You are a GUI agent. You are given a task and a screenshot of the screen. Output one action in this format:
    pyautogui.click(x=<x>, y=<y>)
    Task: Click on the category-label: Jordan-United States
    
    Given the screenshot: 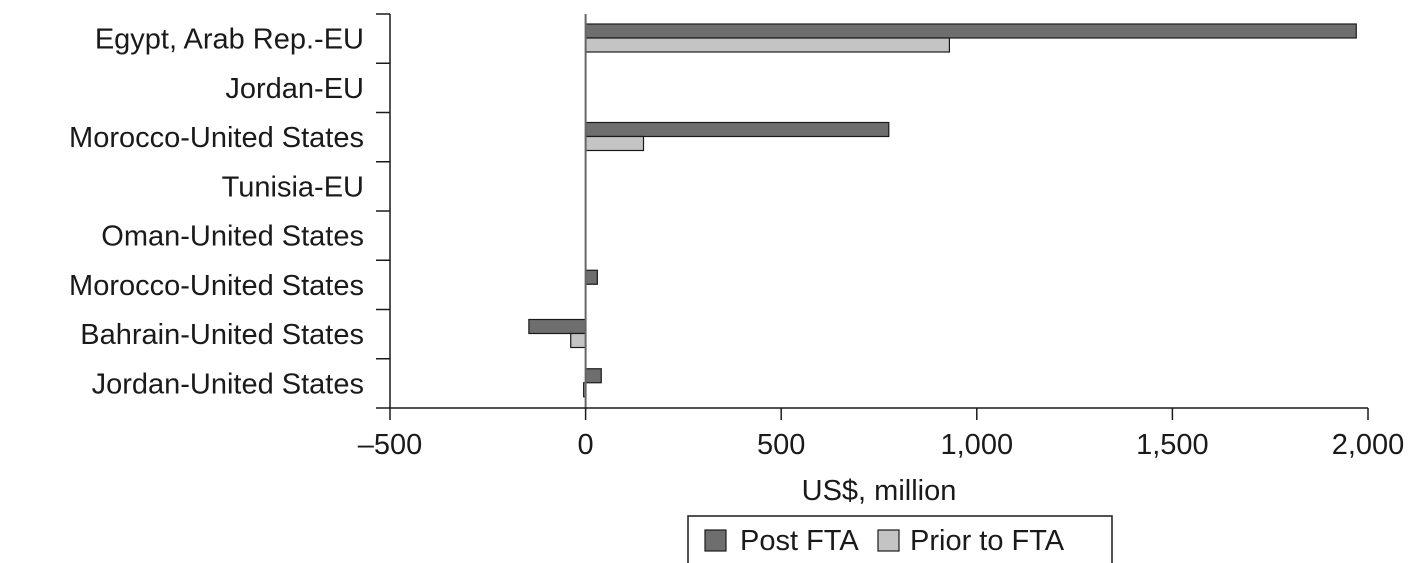 What is the action you would take?
    pyautogui.click(x=228, y=384)
    